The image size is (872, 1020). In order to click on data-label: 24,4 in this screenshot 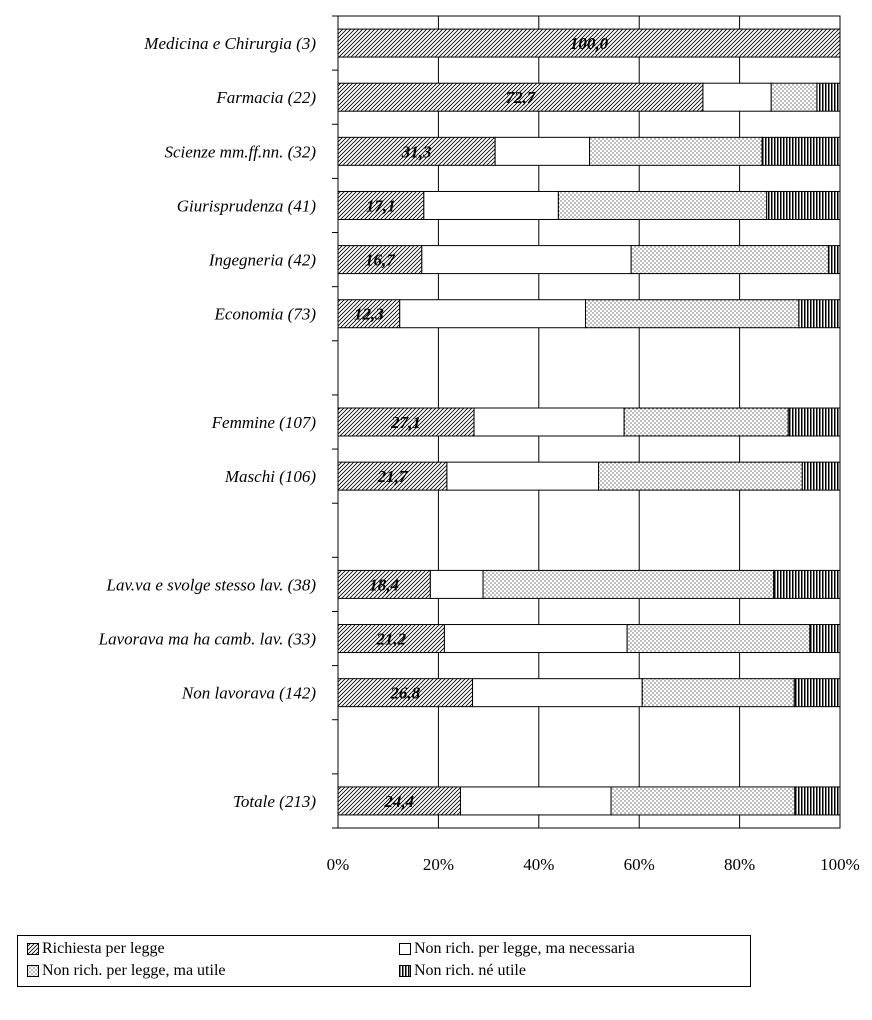, I will do `click(398, 801)`.